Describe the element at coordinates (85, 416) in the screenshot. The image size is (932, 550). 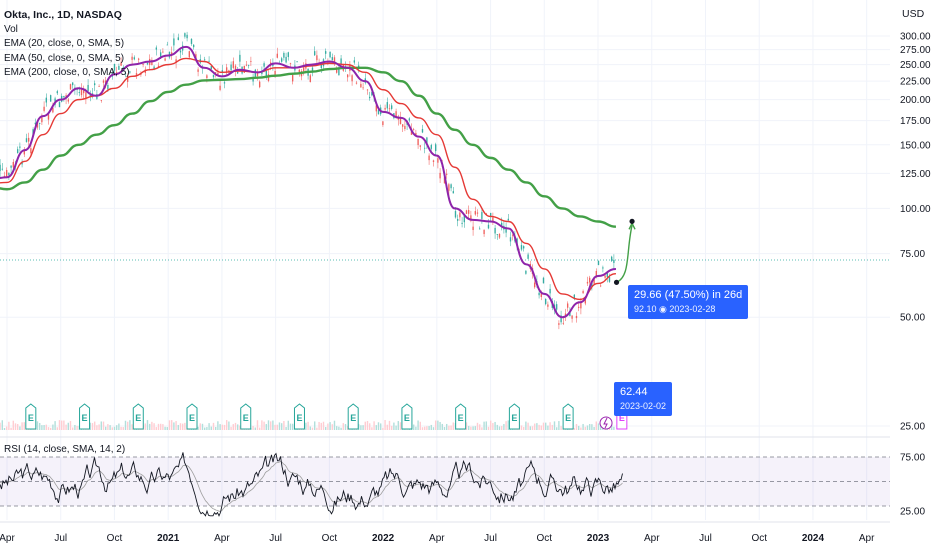
I see `earnings-badge` at that location.